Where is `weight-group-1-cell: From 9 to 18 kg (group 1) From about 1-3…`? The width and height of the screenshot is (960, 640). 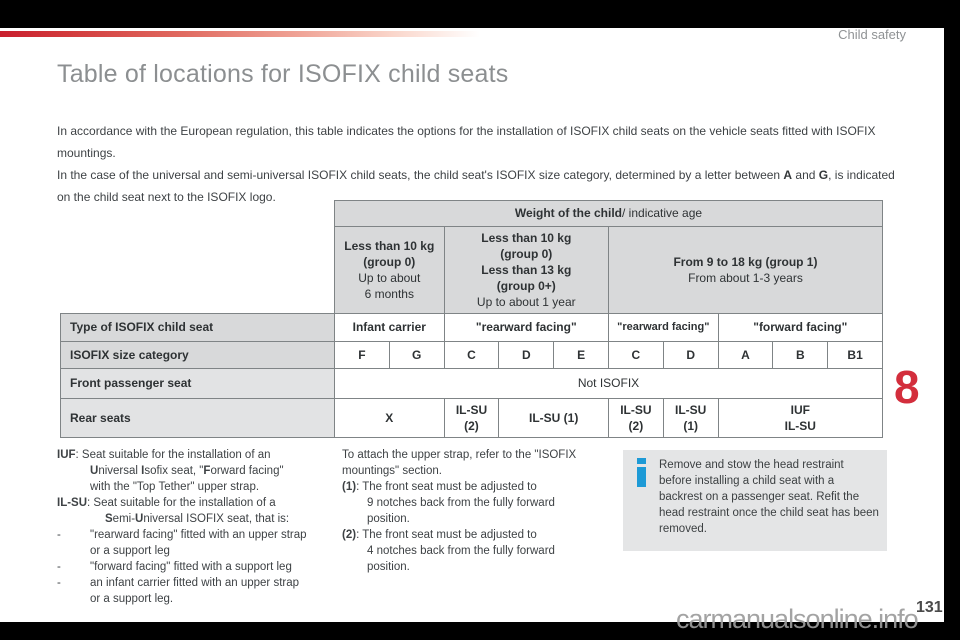
weight-group-1-cell: From 9 to 18 kg (group 1) From about 1-3… is located at coordinates (744, 269).